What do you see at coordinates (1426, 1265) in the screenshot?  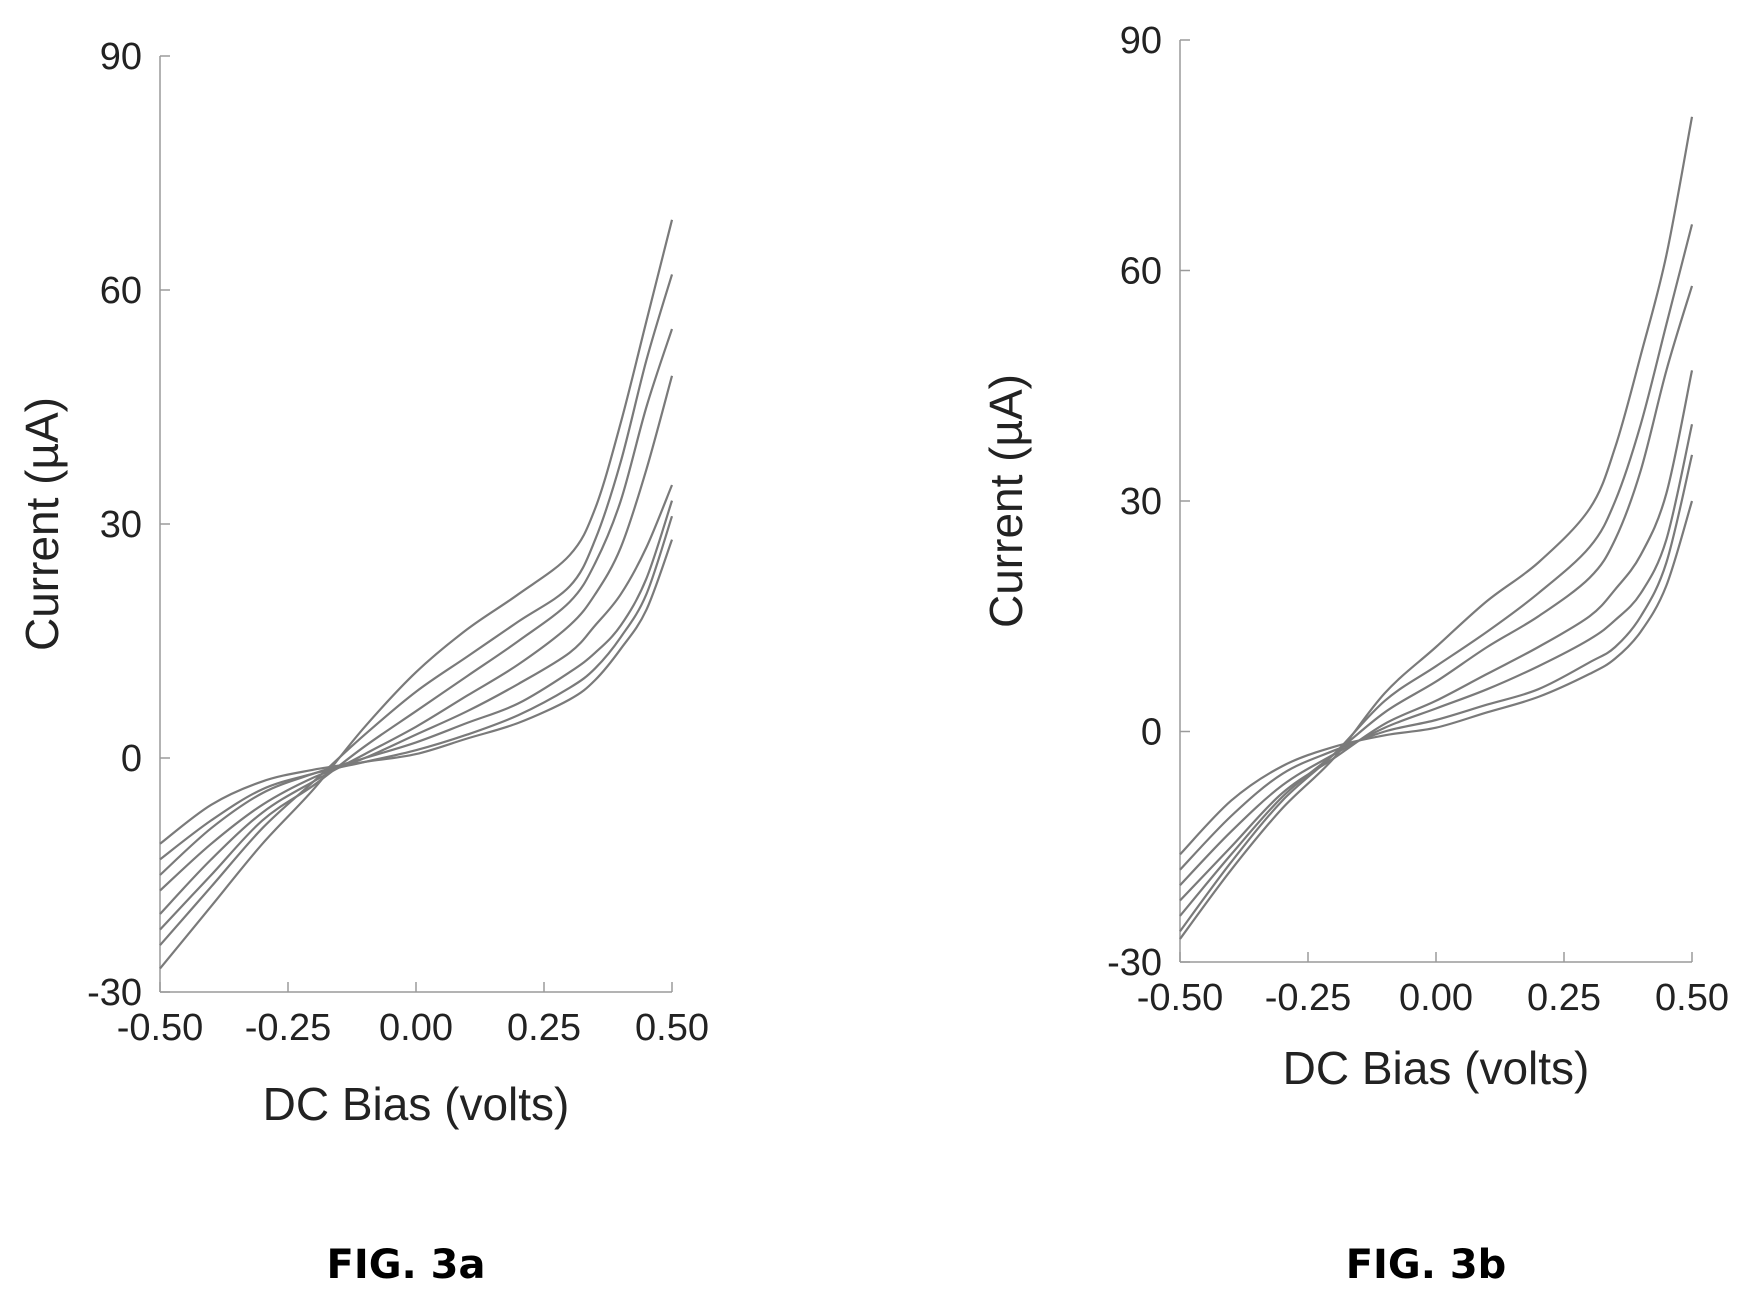 I see `figure-caption: FIG. 3b` at bounding box center [1426, 1265].